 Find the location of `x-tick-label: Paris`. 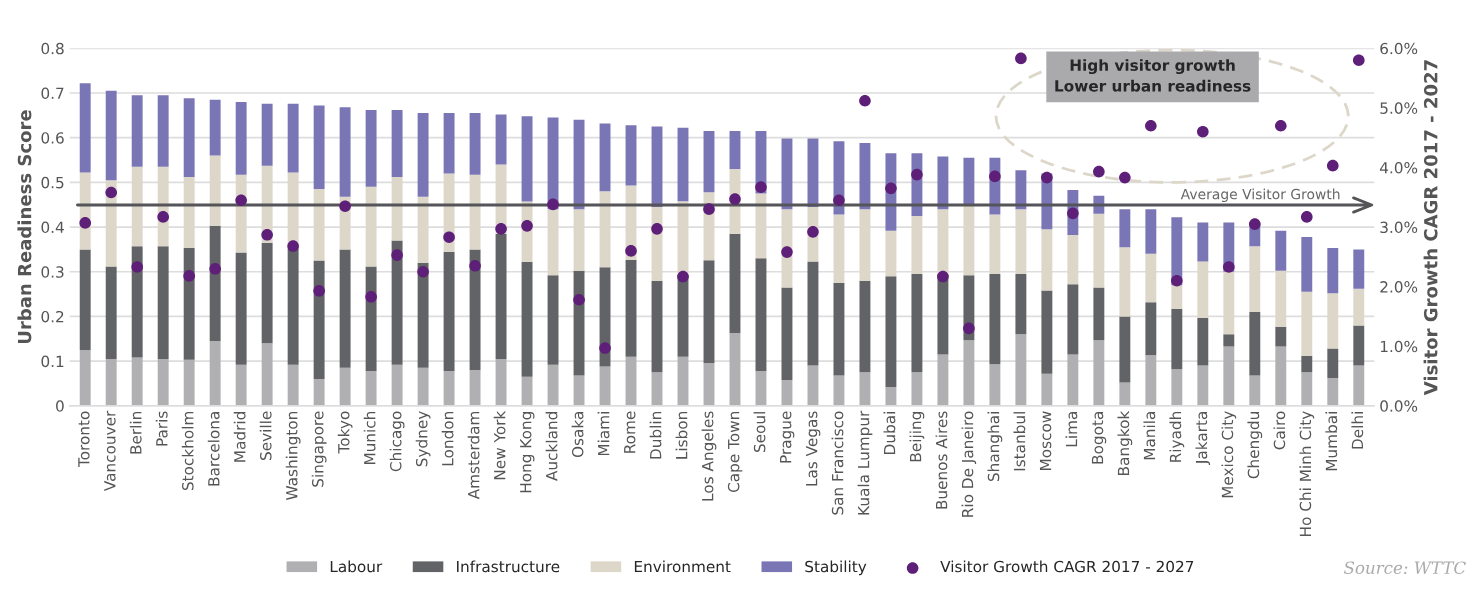

x-tick-label: Paris is located at coordinates (161, 428).